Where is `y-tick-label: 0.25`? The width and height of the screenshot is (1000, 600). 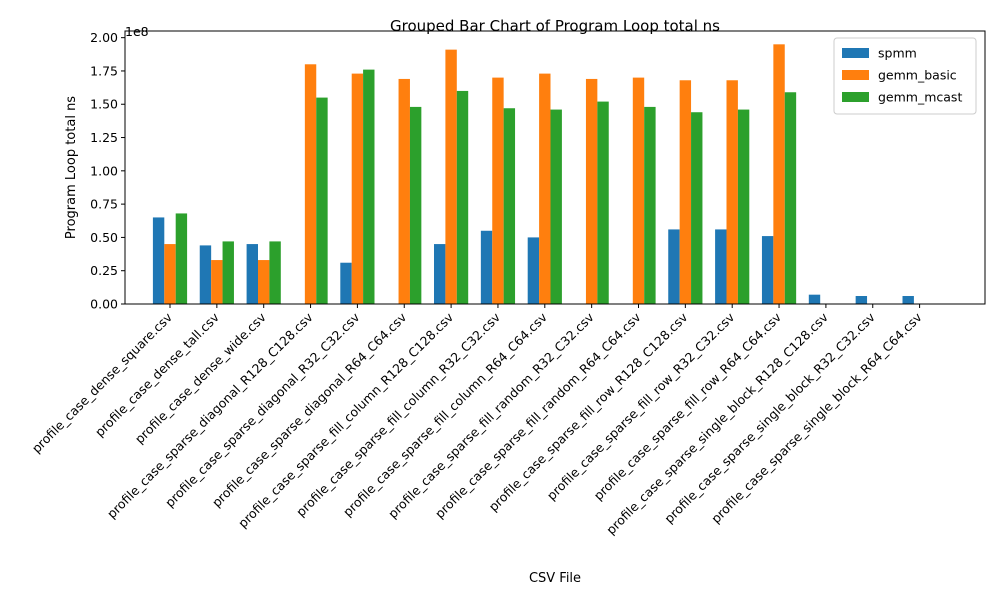
y-tick-label: 0.25 is located at coordinates (104, 270).